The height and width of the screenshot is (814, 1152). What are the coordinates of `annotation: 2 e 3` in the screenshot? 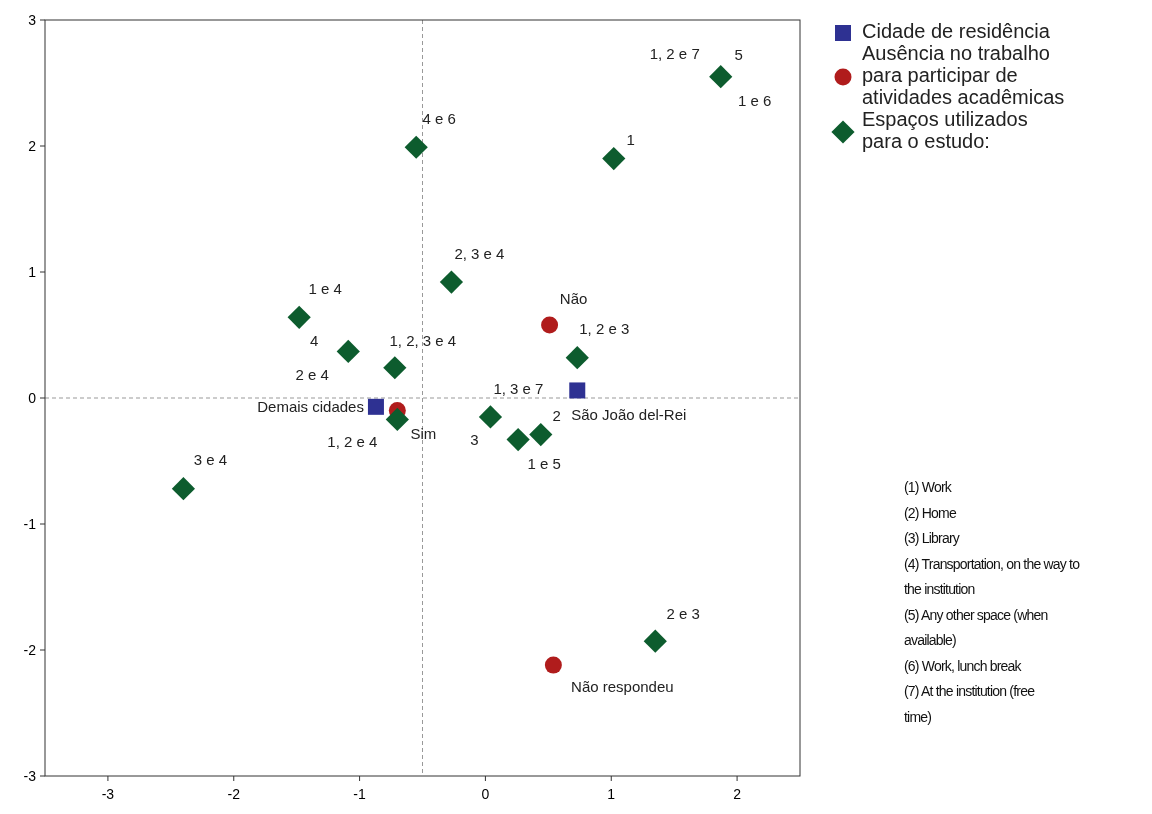 It's located at (683, 614).